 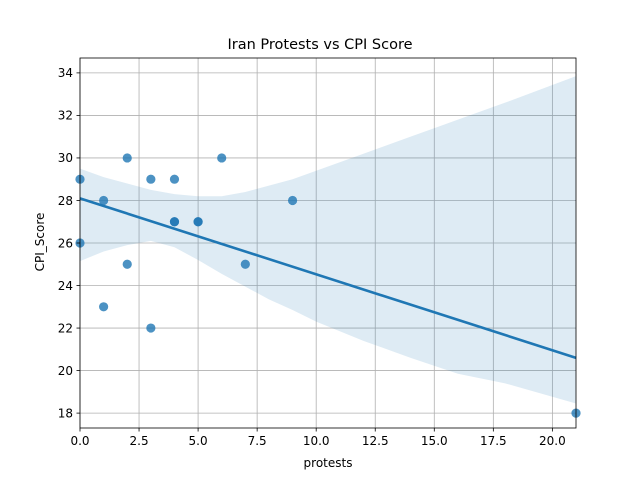 What do you see at coordinates (65, 413) in the screenshot?
I see `y-tick-label: 18` at bounding box center [65, 413].